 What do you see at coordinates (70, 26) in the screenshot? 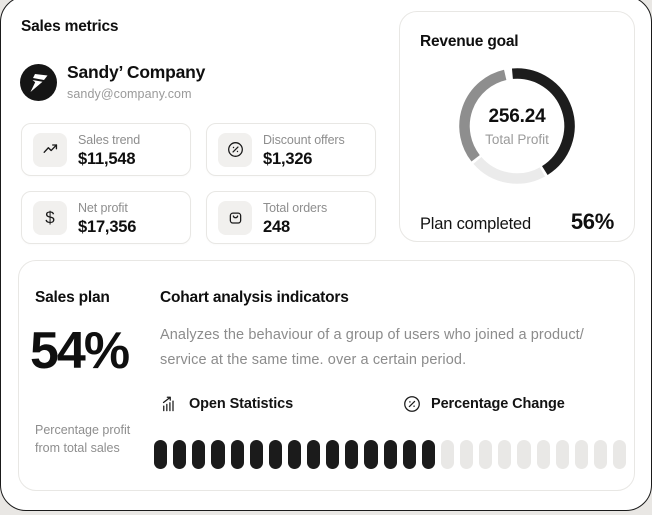
I see `page-title: Sales metrics` at bounding box center [70, 26].